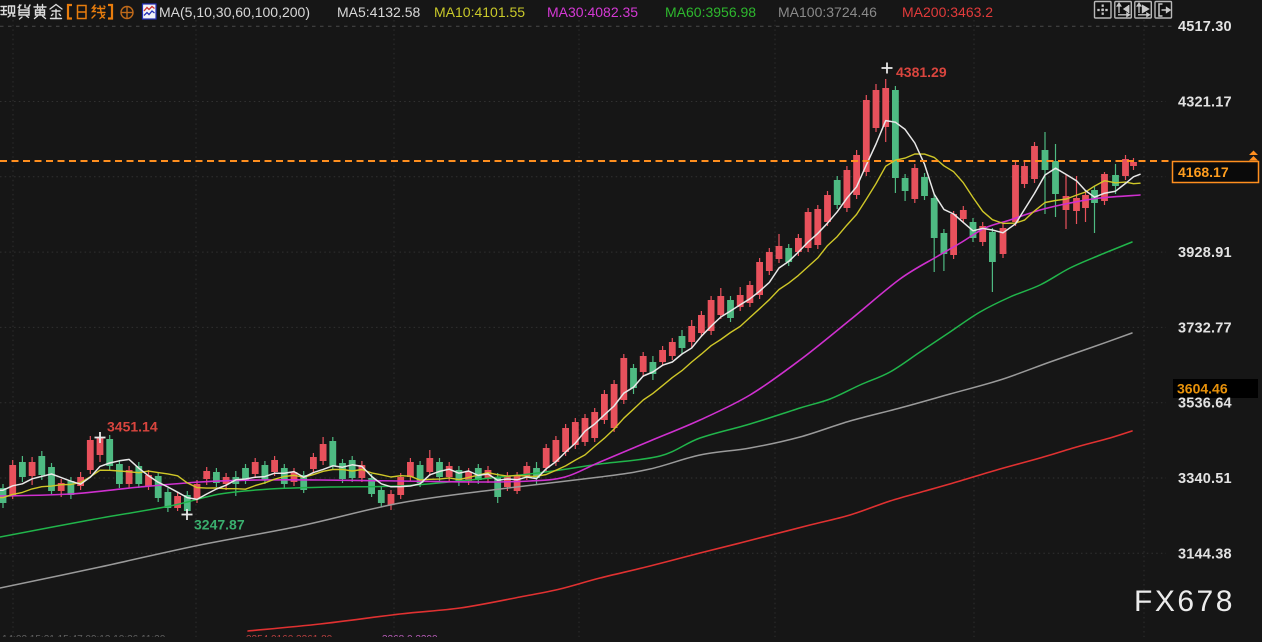 The height and width of the screenshot is (642, 1262). Describe the element at coordinates (1205, 253) in the screenshot. I see `svg-text: 3928.91` at that location.